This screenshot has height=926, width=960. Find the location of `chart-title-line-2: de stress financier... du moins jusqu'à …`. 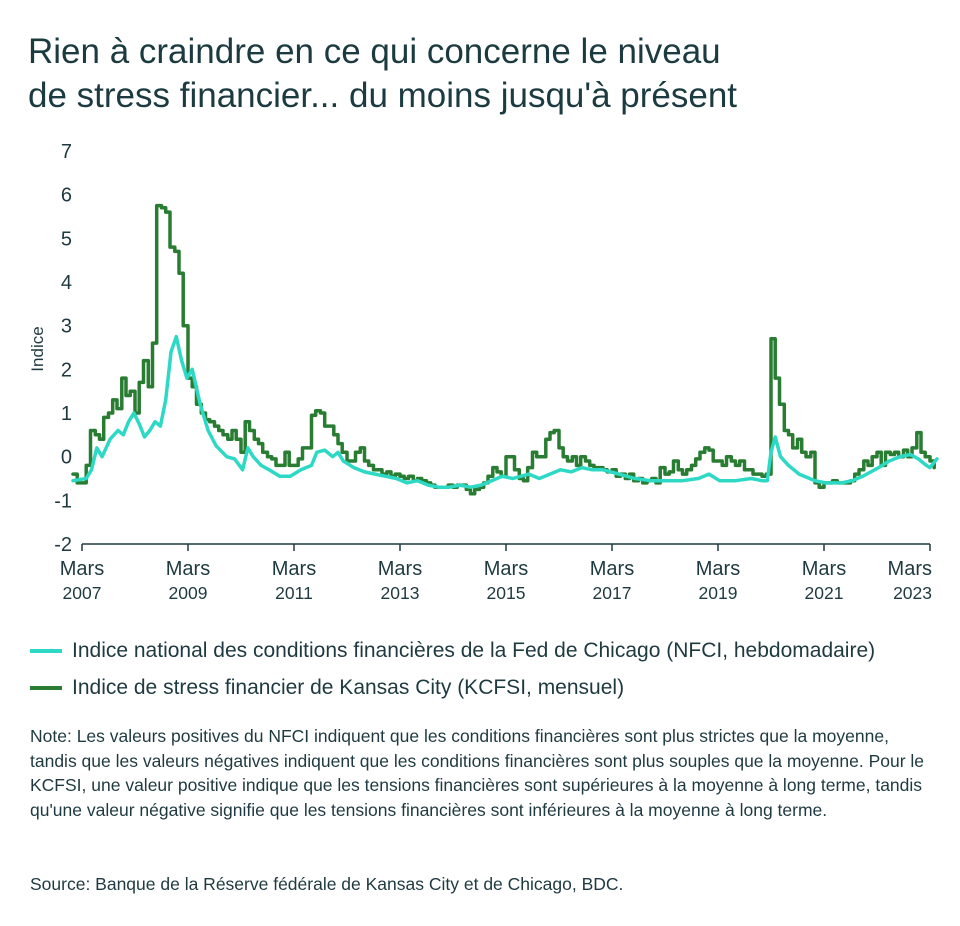

chart-title-line-2: de stress financier... du moins jusqu'à … is located at coordinates (383, 95).